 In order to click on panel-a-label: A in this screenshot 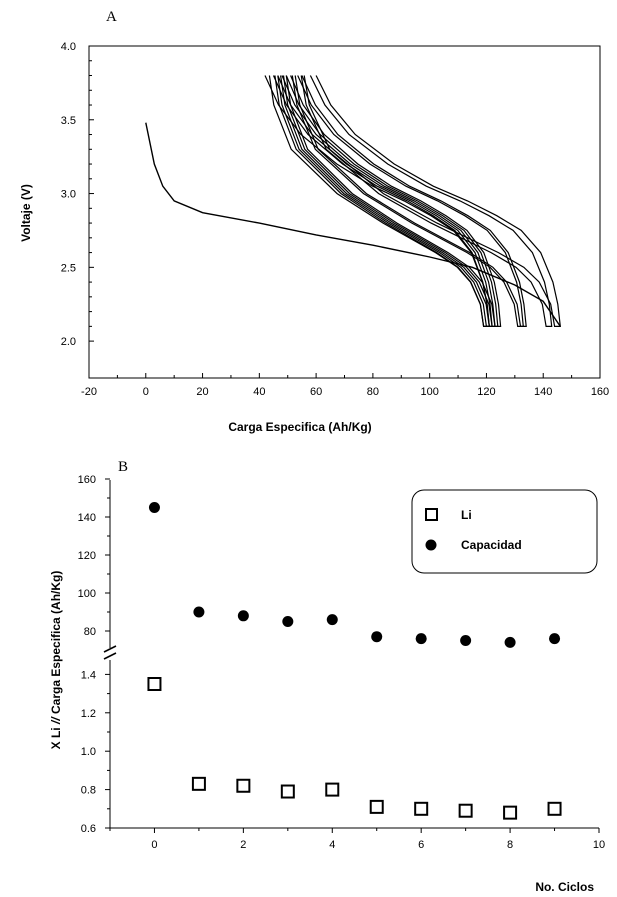, I will do `click(111, 17)`.